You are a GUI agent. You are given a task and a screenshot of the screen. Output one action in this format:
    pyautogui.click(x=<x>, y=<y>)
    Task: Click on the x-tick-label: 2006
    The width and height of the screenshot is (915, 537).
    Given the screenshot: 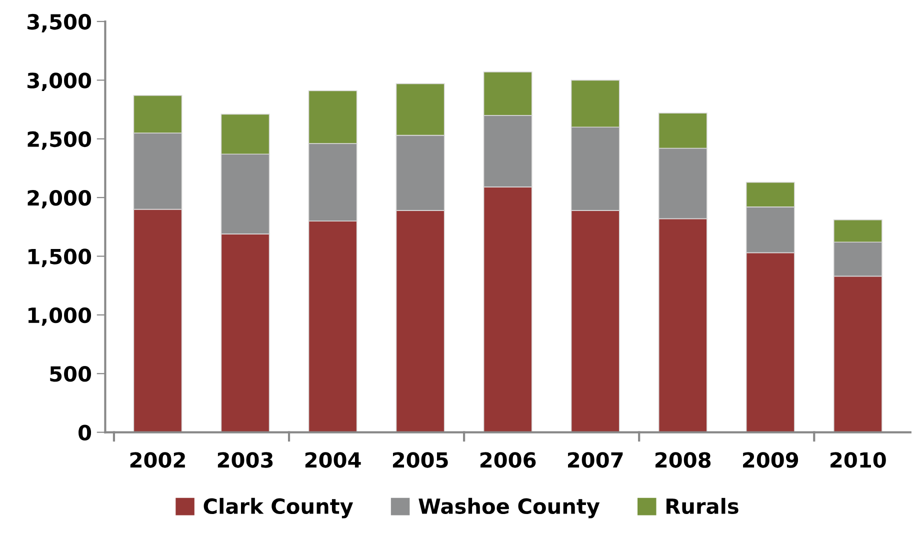 What is the action you would take?
    pyautogui.click(x=508, y=460)
    